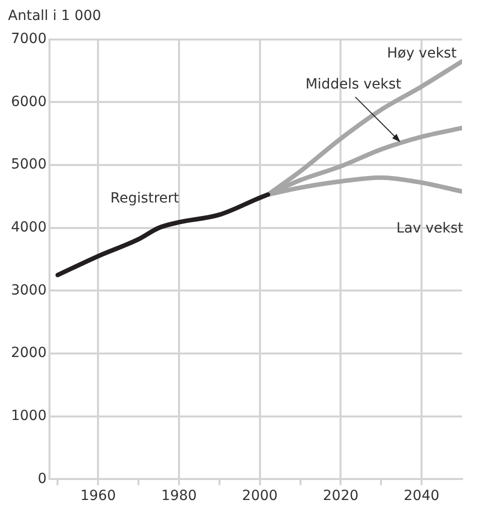  Describe the element at coordinates (42, 478) in the screenshot. I see `y-tick-label: 0` at that location.